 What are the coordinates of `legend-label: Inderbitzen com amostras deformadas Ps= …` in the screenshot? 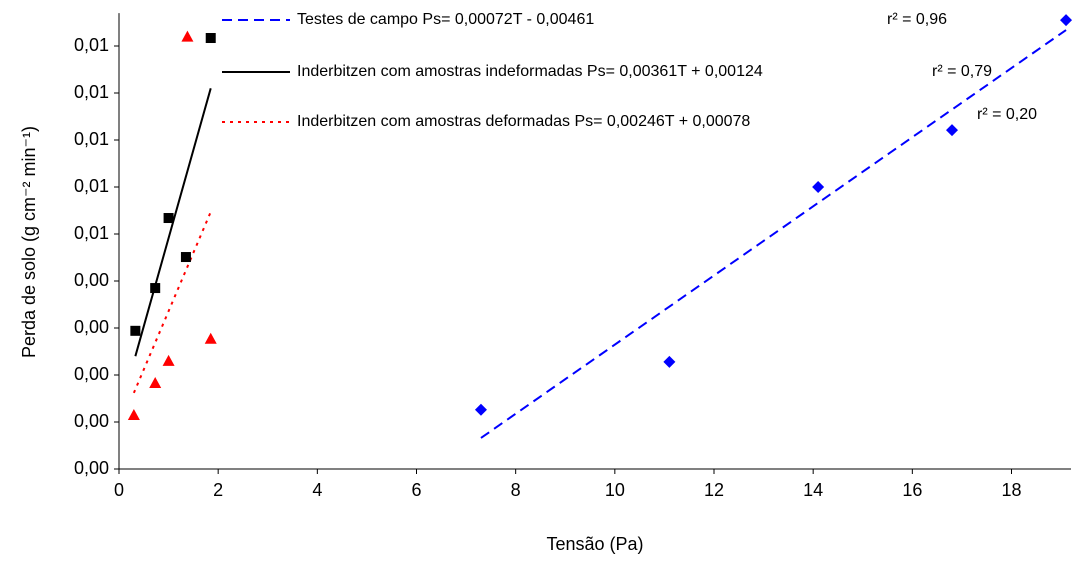 It's located at (523, 121).